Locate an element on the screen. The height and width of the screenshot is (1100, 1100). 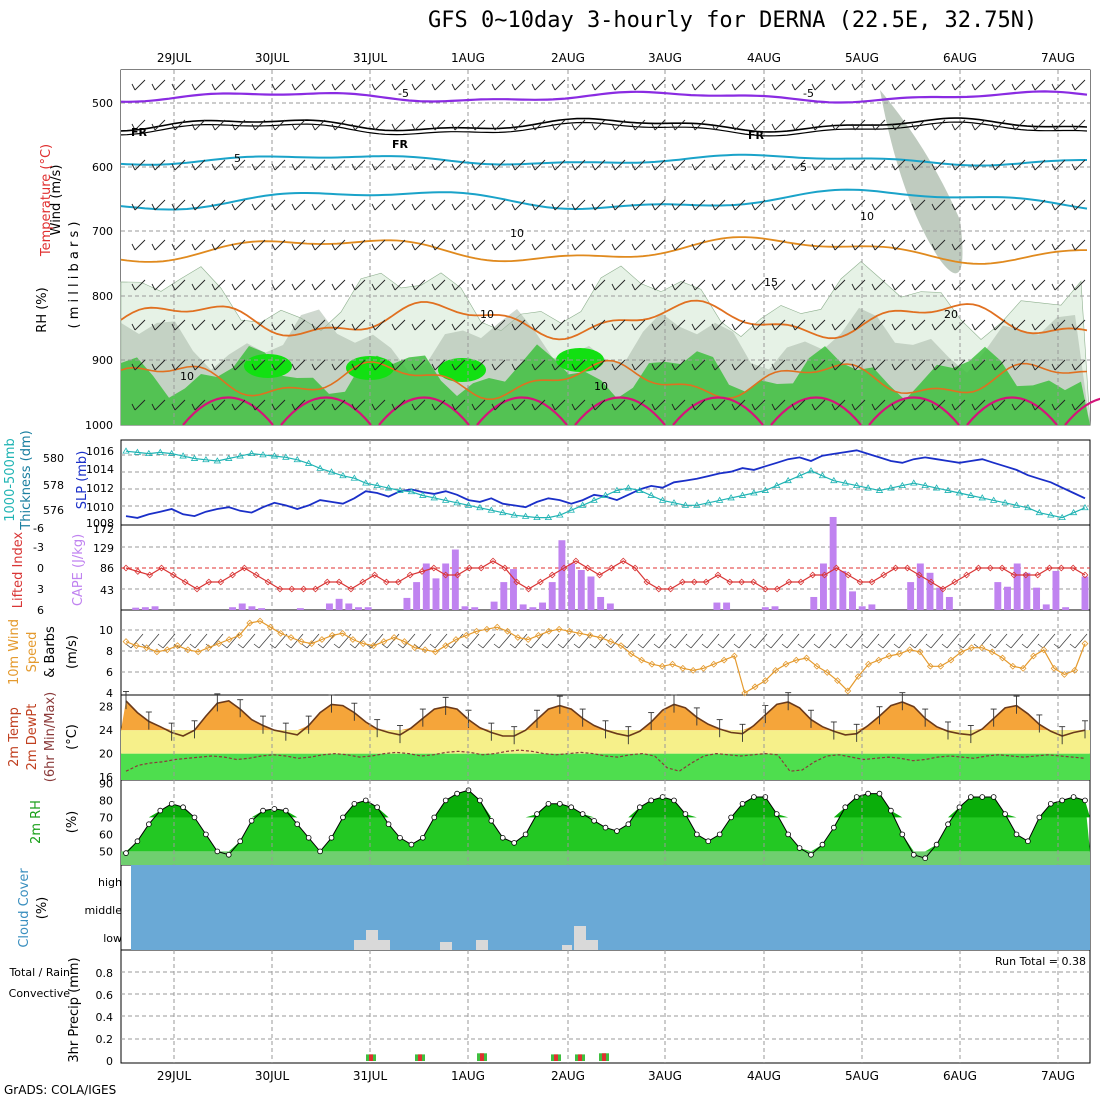
contour-label: -5 is located at coordinates (403, 93).